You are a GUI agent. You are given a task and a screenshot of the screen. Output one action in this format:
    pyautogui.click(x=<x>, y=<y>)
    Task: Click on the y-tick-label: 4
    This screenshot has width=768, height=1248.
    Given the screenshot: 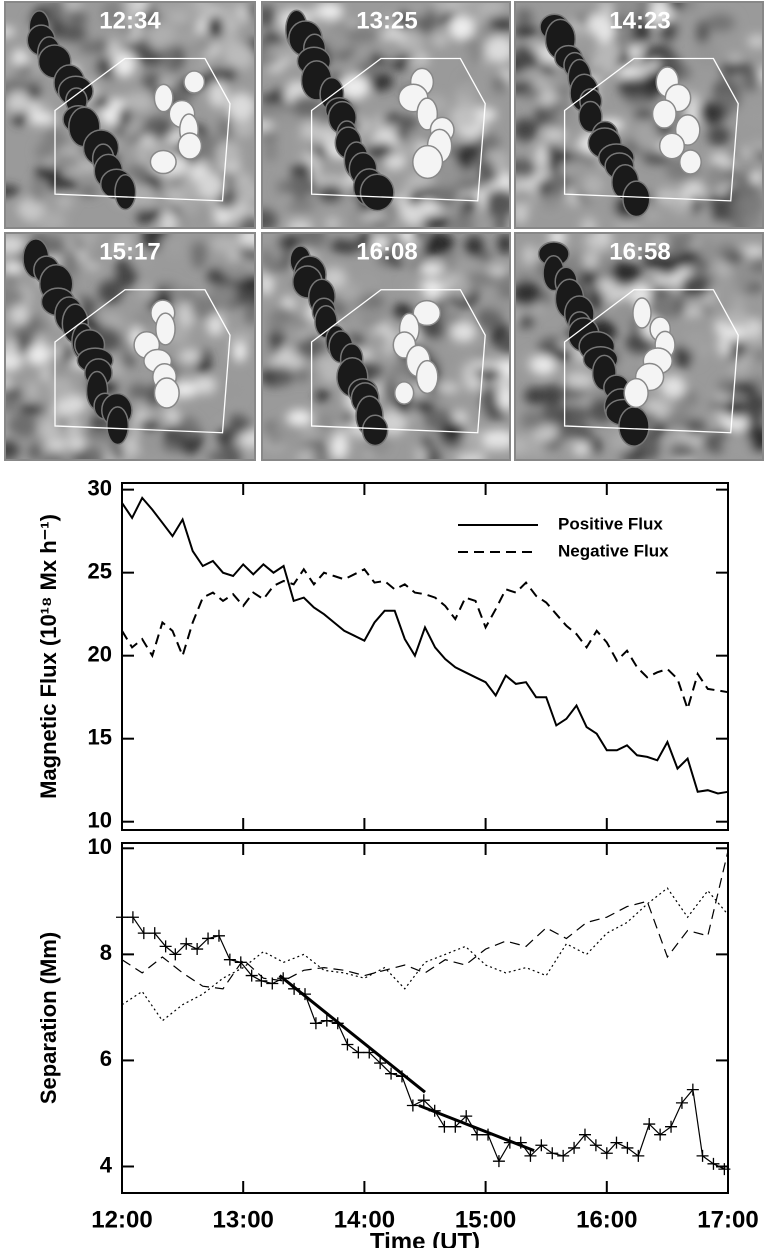 What is the action you would take?
    pyautogui.click(x=106, y=1164)
    